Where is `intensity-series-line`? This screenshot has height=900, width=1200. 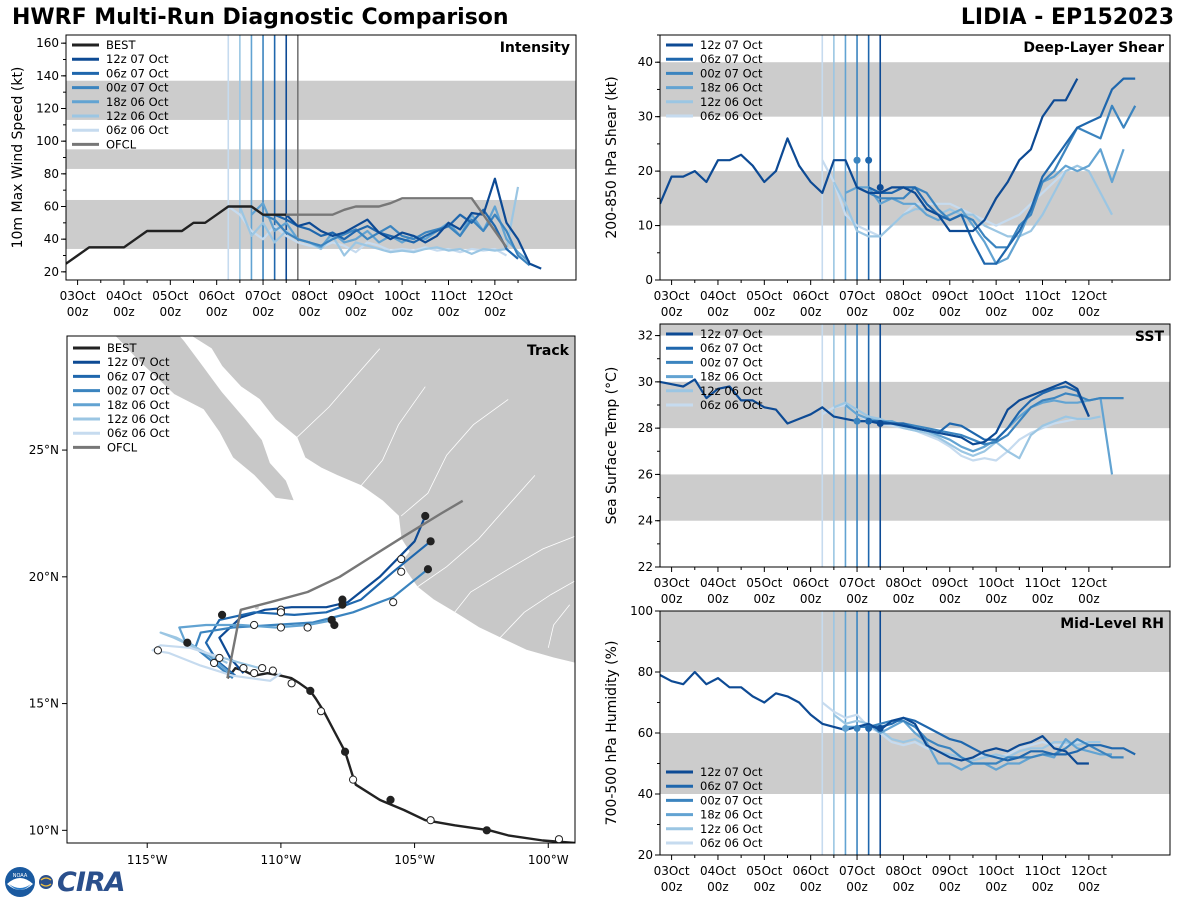
intensity-series-line is located at coordinates (397, 222).